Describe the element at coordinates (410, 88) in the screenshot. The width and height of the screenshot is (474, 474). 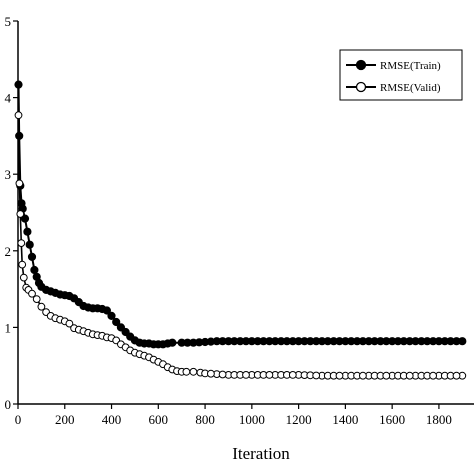
I see `legend-label: RMSE(Valid)` at that location.